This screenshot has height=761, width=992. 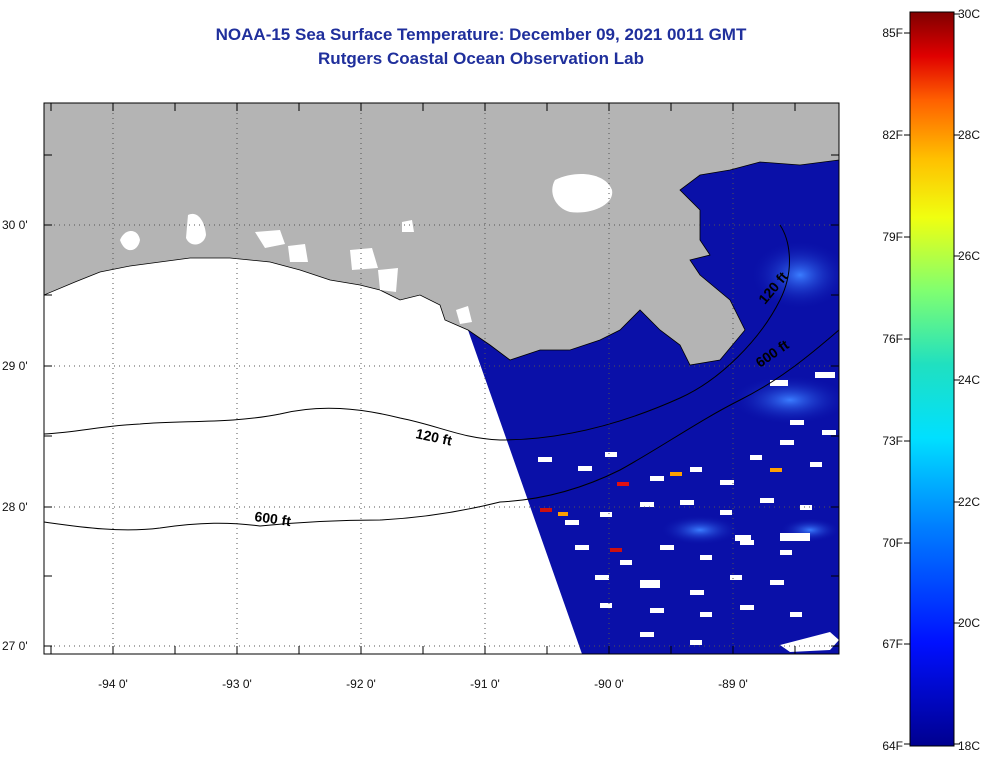 I want to click on colorbar-f-label: 82F, so click(x=892, y=135).